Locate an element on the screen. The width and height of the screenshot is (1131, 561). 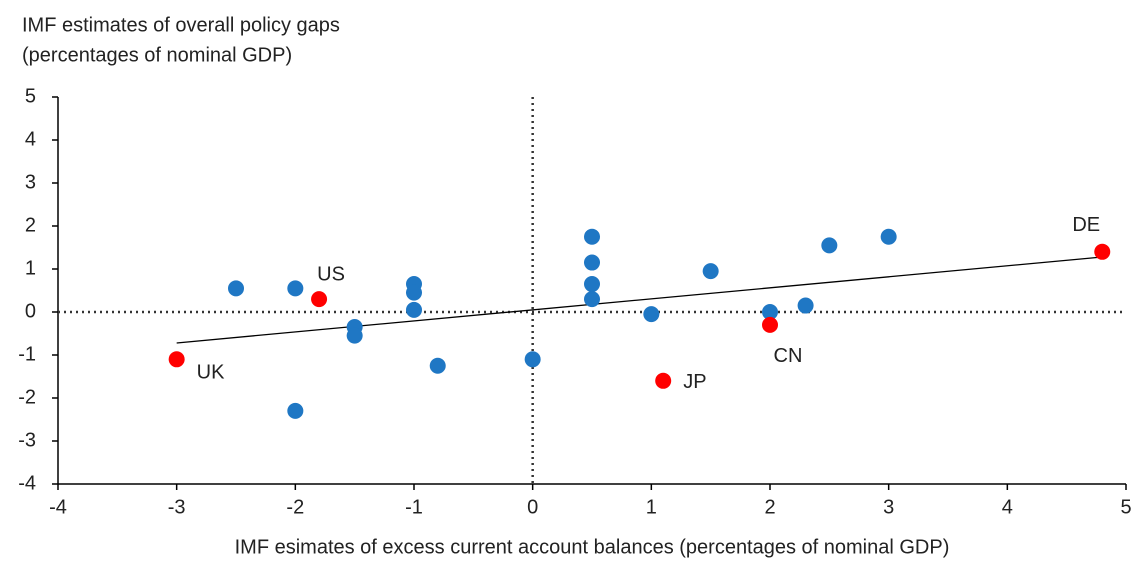
point-label: DE is located at coordinates (1086, 225).